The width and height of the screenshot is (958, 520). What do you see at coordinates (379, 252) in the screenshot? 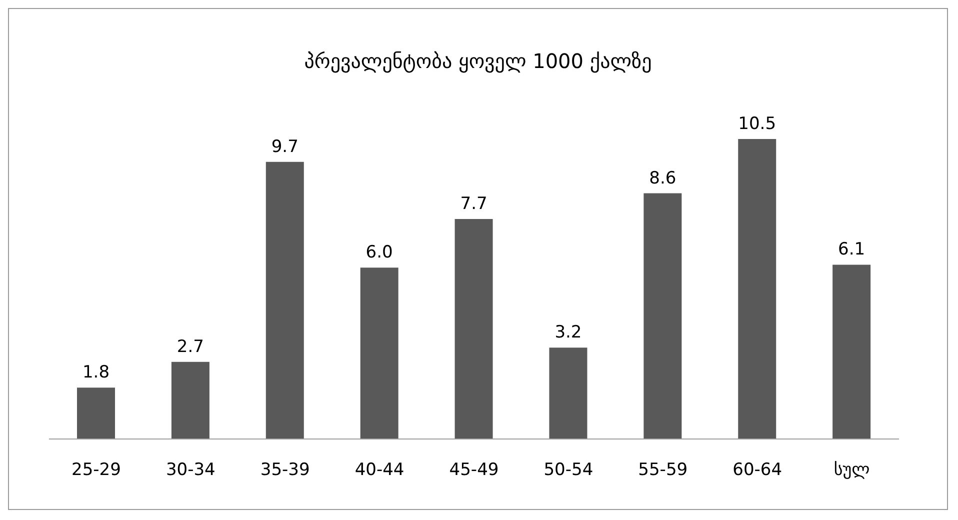
I see `data-label: 6.0` at bounding box center [379, 252].